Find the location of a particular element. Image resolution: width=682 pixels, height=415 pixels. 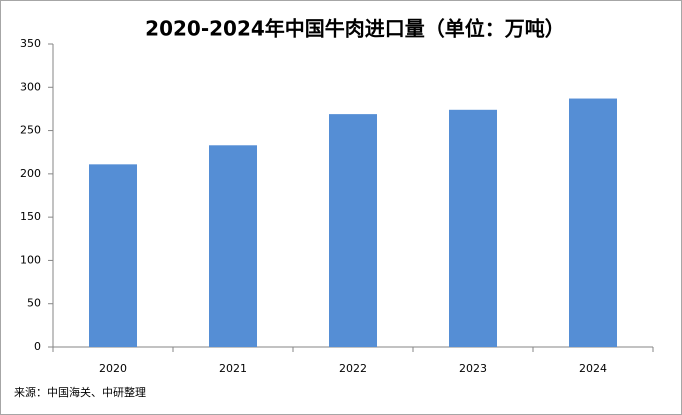

chart-title: 2020-2024年中国牛肉进口量（单位：万吨） is located at coordinates (355, 29).